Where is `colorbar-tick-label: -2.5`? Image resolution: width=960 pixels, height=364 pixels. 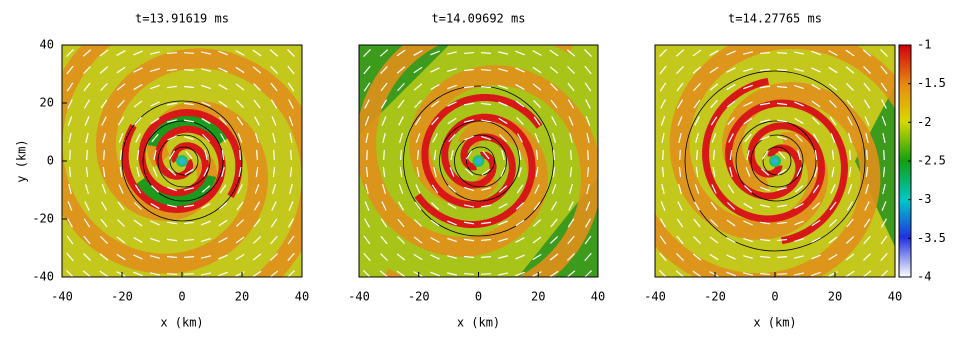 colorbar-tick-label: -2.5 is located at coordinates (931, 161).